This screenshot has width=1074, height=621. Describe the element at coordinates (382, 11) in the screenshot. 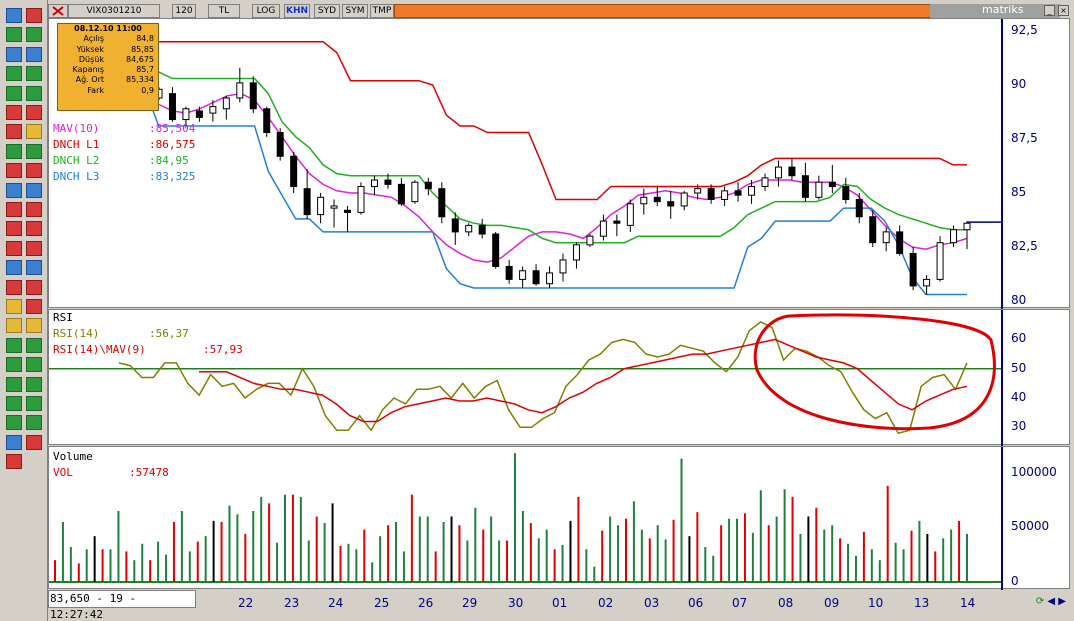

I see `tab-tmp: TMP` at that location.